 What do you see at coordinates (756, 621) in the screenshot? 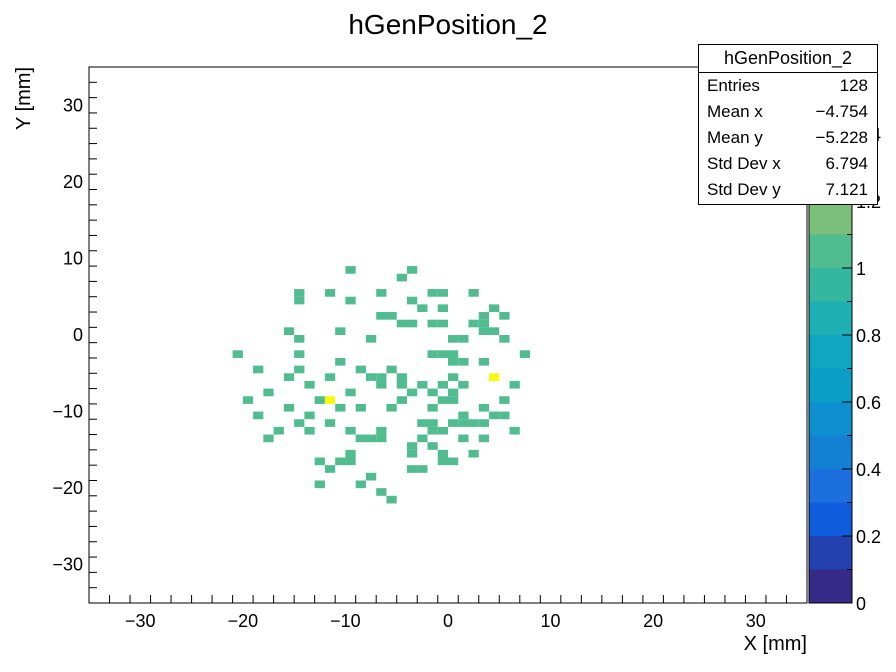
I see `x-tick-label: 30` at bounding box center [756, 621].